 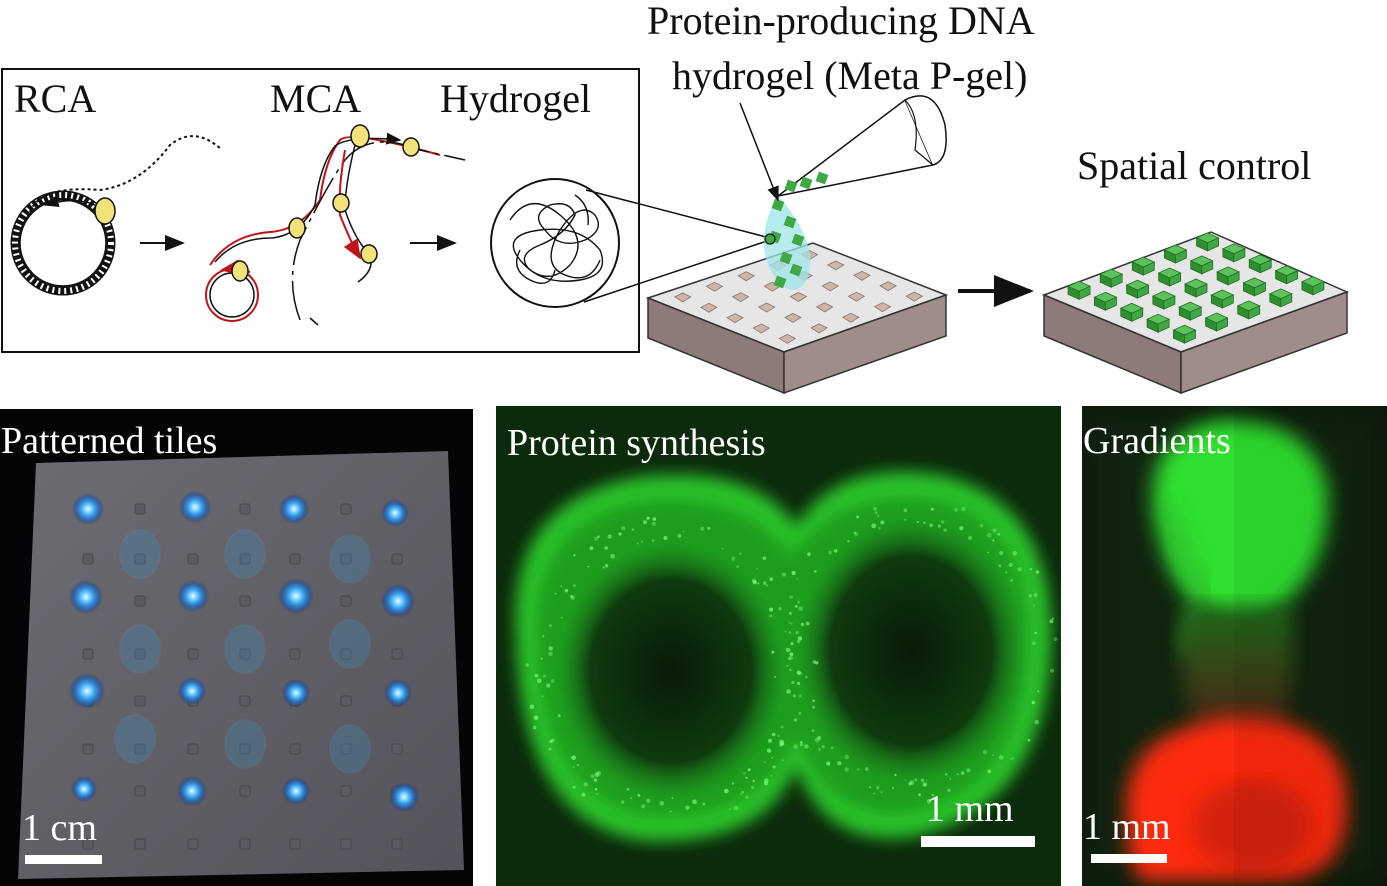 I want to click on mca-strands, so click(x=335, y=229).